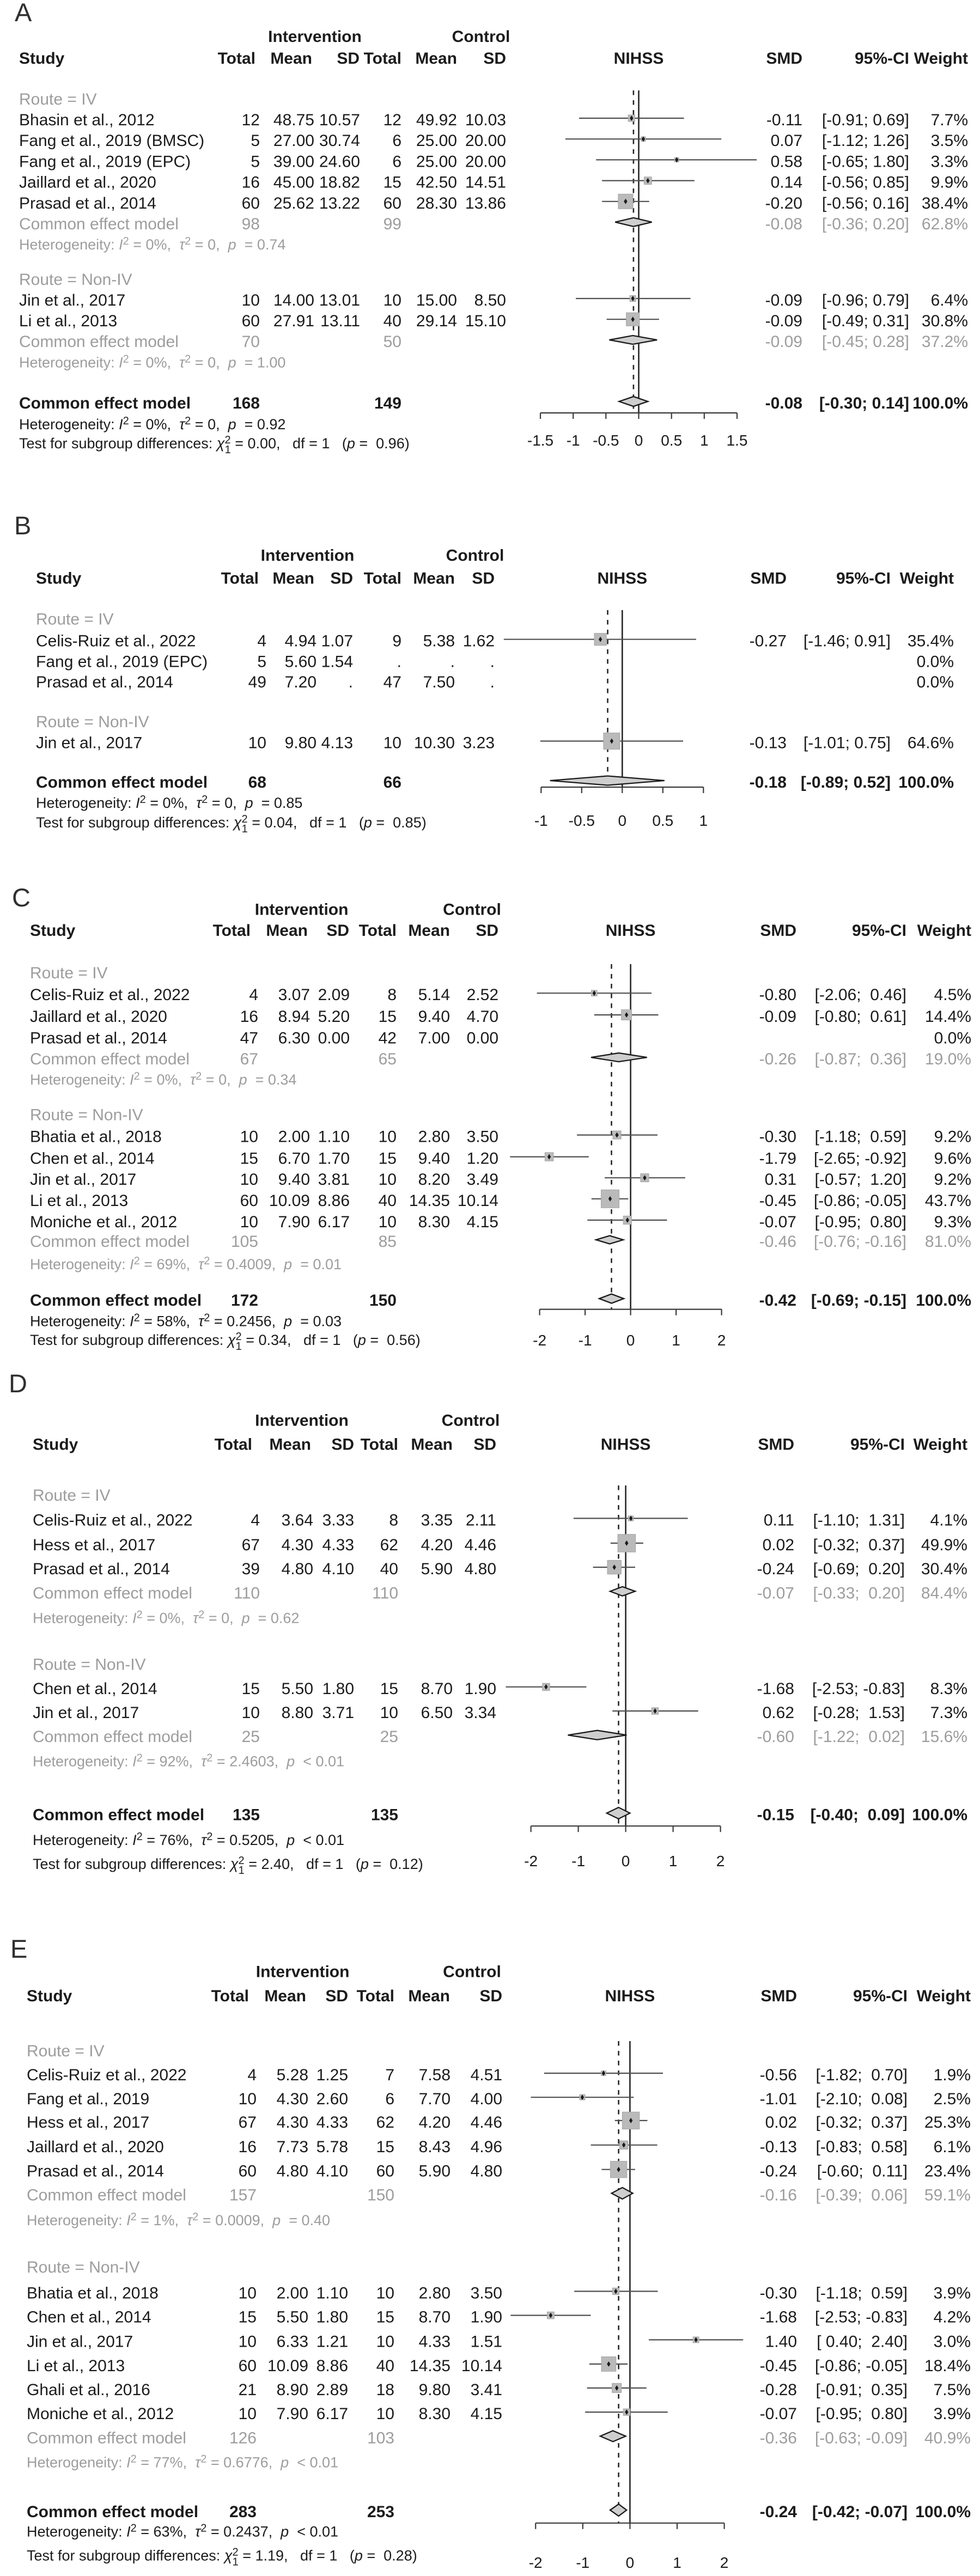 This screenshot has width=980, height=2576. Describe the element at coordinates (952, 2318) in the screenshot. I see `svg-text: 4.2%` at that location.